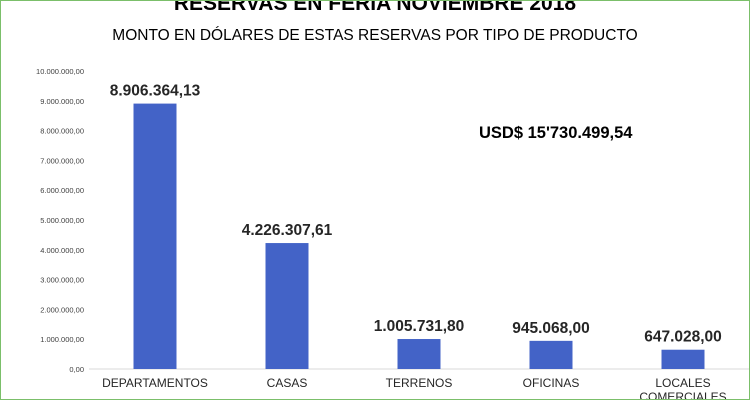 This screenshot has height=400, width=750. What do you see at coordinates (60, 71) in the screenshot?
I see `y-tick-label: 10.000.000,00` at bounding box center [60, 71].